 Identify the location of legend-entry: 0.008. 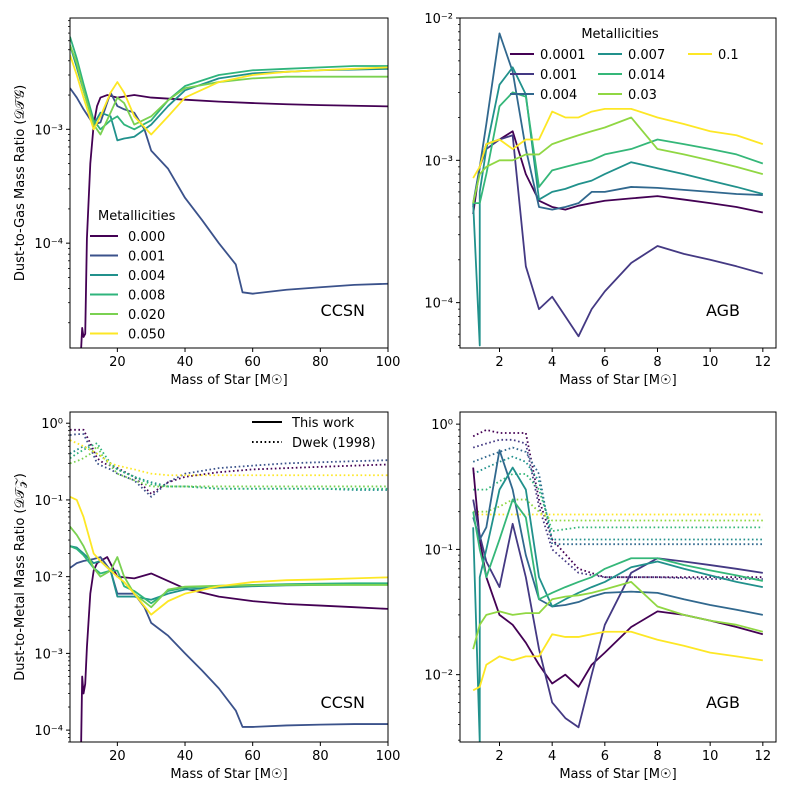
(146, 296).